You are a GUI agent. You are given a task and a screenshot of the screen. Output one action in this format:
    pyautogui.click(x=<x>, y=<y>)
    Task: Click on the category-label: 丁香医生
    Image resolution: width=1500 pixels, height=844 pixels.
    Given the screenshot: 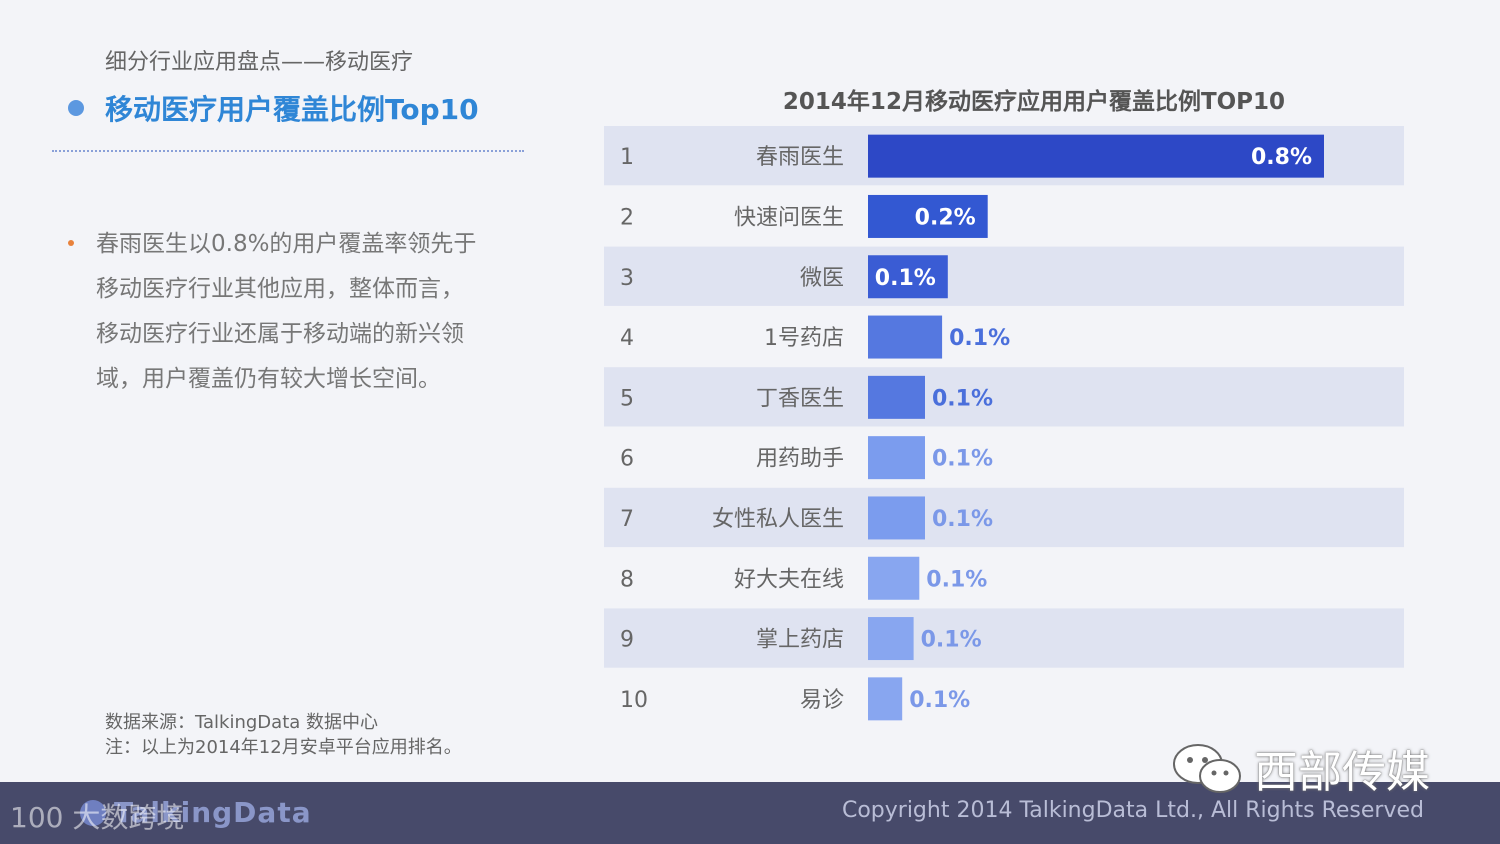 What is the action you would take?
    pyautogui.click(x=800, y=398)
    